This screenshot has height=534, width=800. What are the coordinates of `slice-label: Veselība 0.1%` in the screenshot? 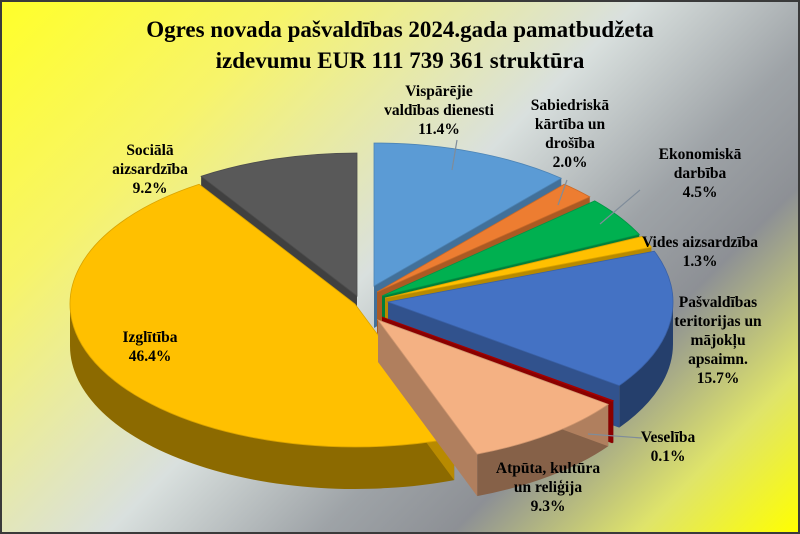 It's located at (668, 447).